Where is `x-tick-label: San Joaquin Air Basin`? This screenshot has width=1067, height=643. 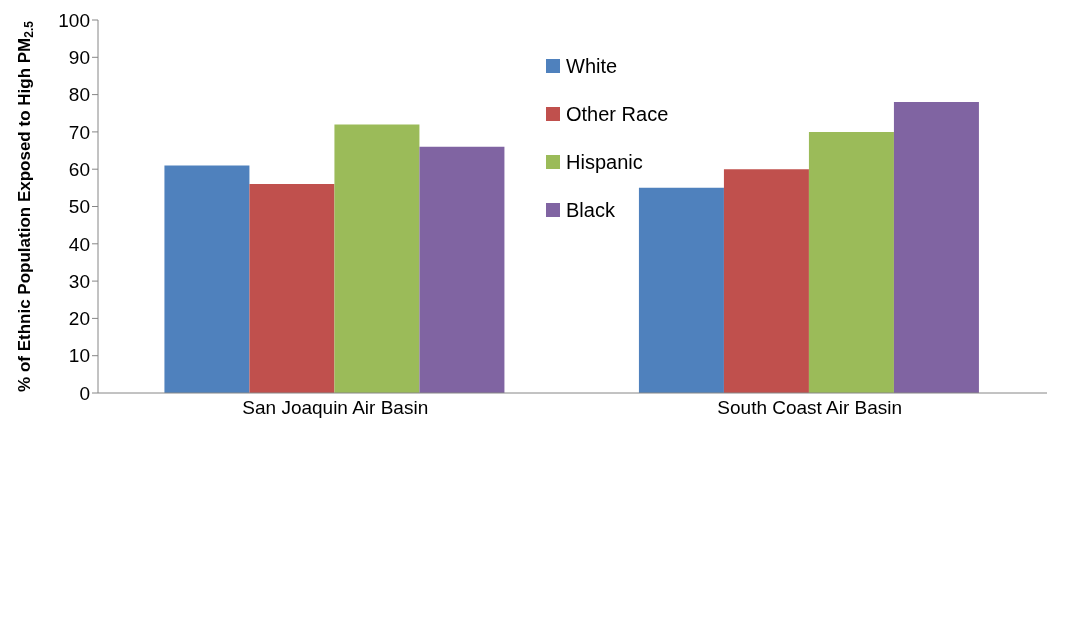 x-tick-label: San Joaquin Air Basin is located at coordinates (335, 408).